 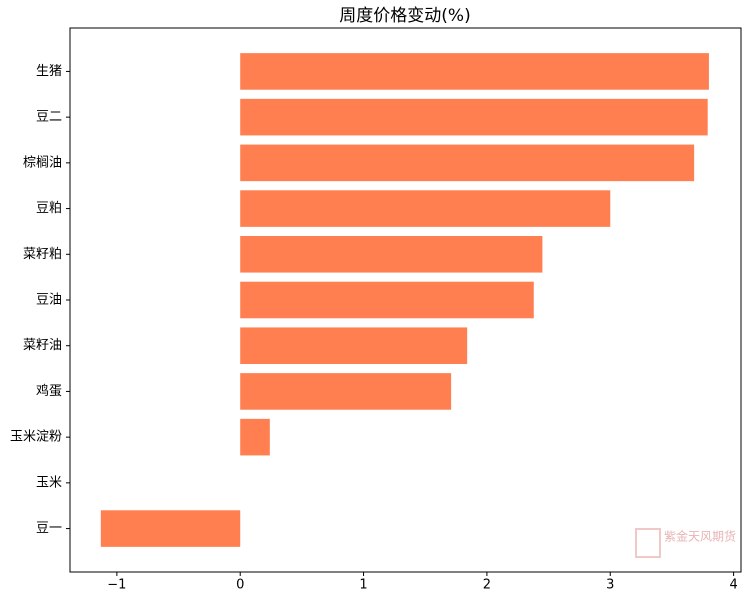 I want to click on y-tick-label: 玉米, so click(x=49, y=482).